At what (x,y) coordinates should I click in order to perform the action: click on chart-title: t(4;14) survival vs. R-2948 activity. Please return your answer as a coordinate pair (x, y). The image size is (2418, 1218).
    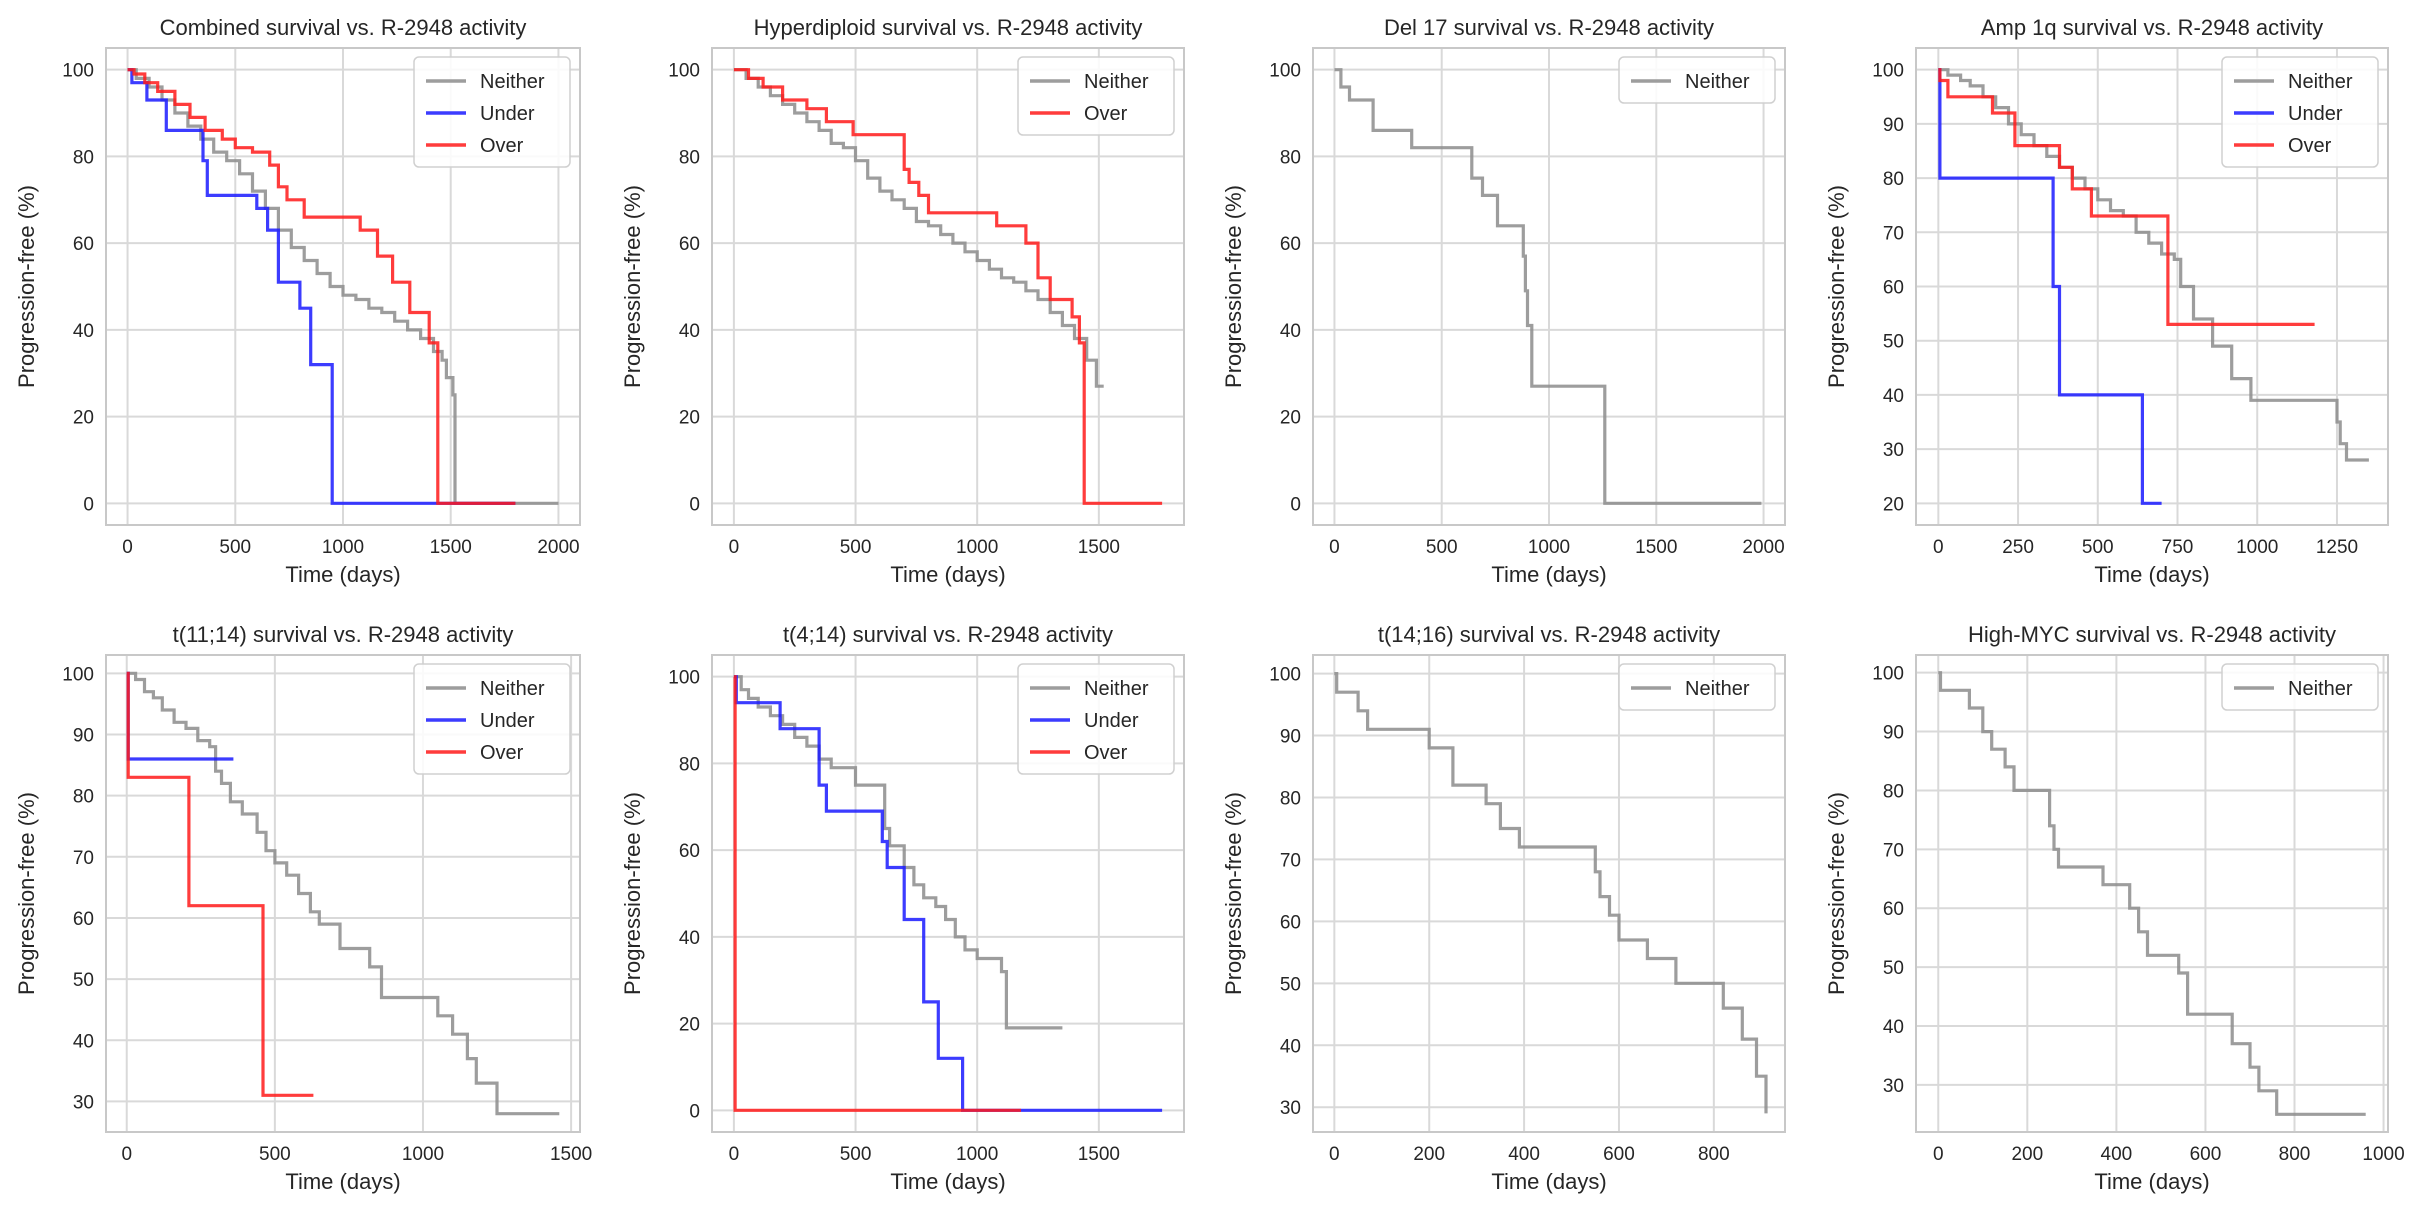
    Looking at the image, I should click on (948, 634).